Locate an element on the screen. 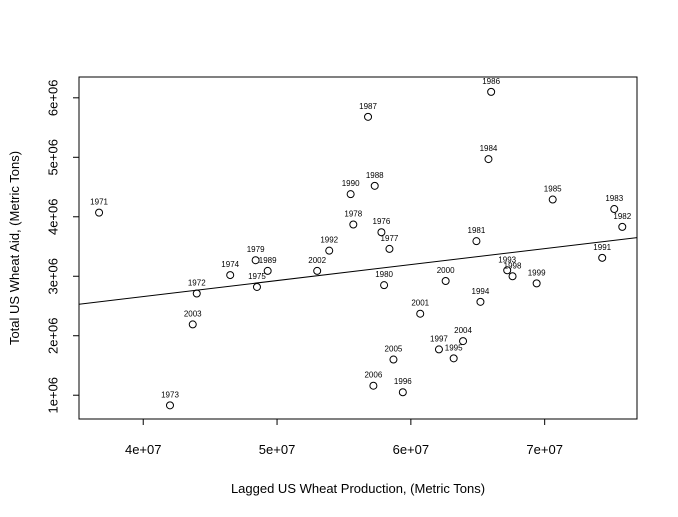 The height and width of the screenshot is (517, 678). data-point-label: 1985 is located at coordinates (553, 189).